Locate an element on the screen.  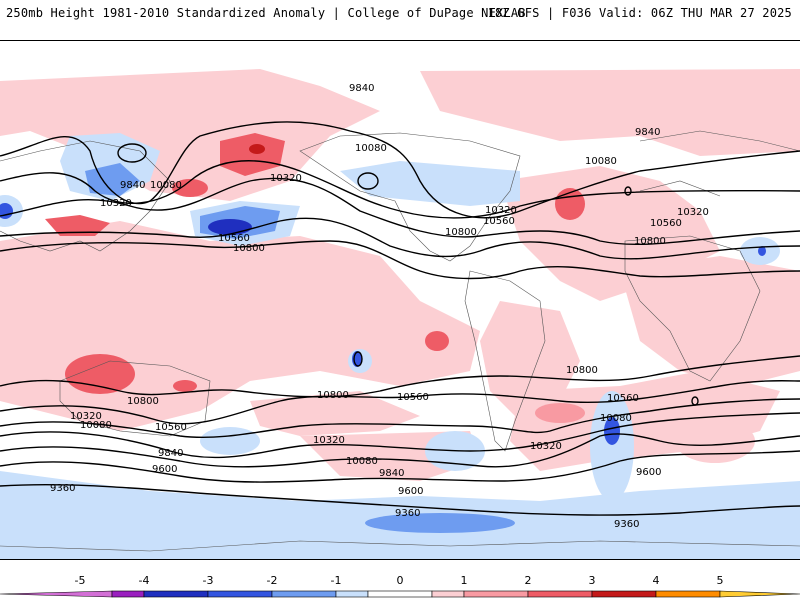
contour-10320-north is located at coordinates (400, 211).